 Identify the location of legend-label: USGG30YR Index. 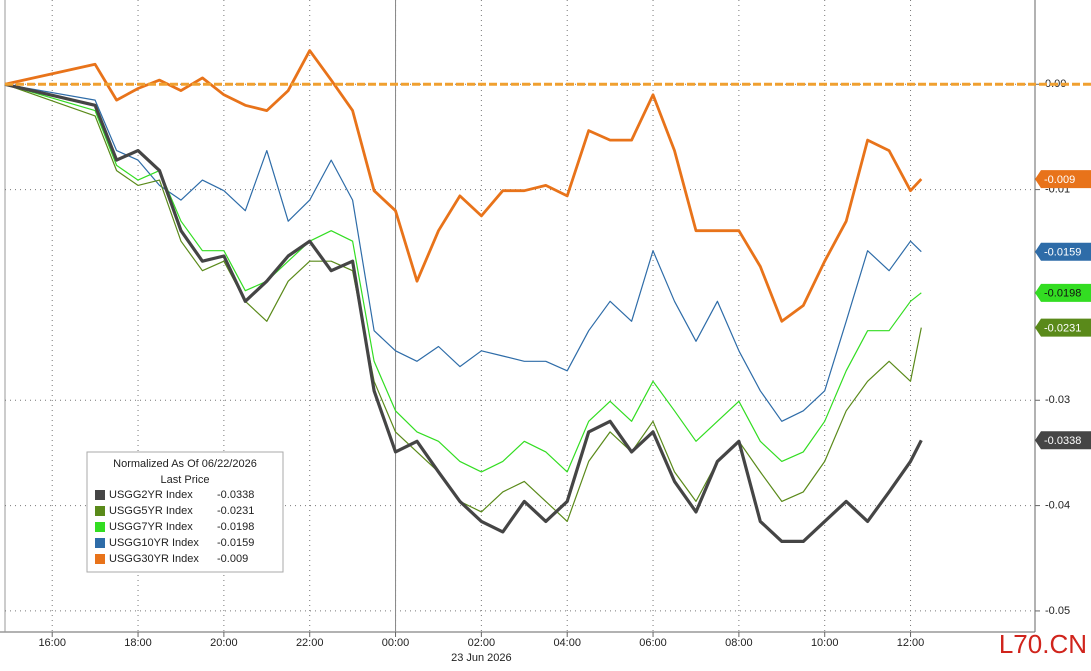
(154, 559).